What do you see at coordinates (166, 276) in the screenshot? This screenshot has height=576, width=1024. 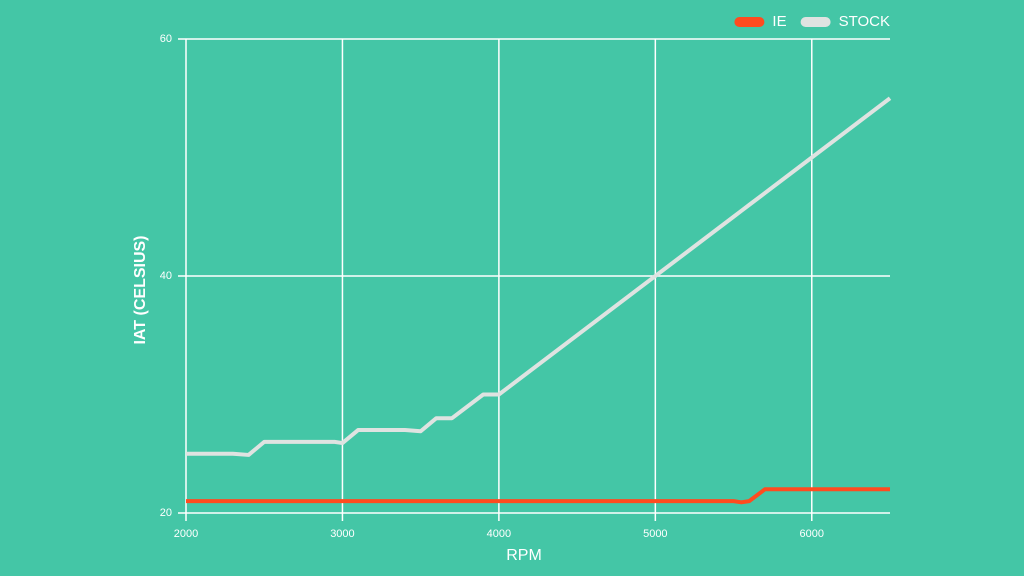 I see `y-tick-label: 40` at bounding box center [166, 276].